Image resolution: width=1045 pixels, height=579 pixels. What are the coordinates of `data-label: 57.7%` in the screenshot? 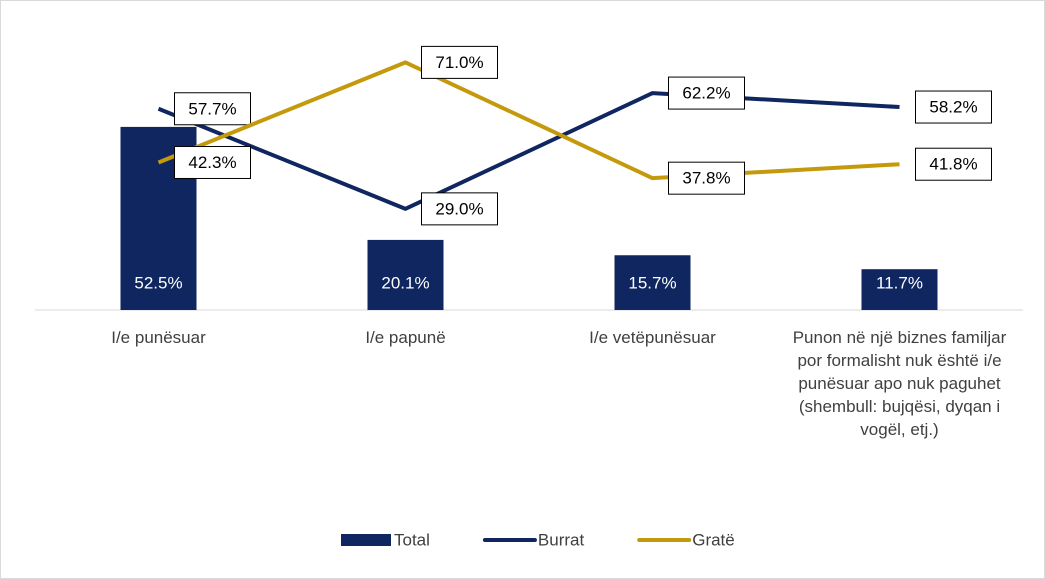 It's located at (212, 108).